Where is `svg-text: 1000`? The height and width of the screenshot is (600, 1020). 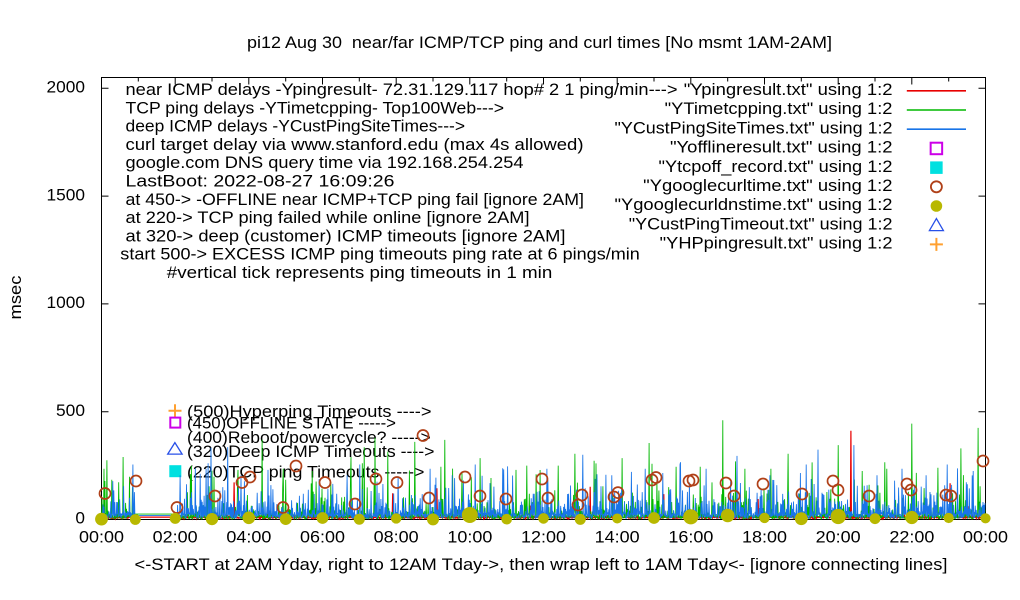
svg-text: 1000 is located at coordinates (66, 302).